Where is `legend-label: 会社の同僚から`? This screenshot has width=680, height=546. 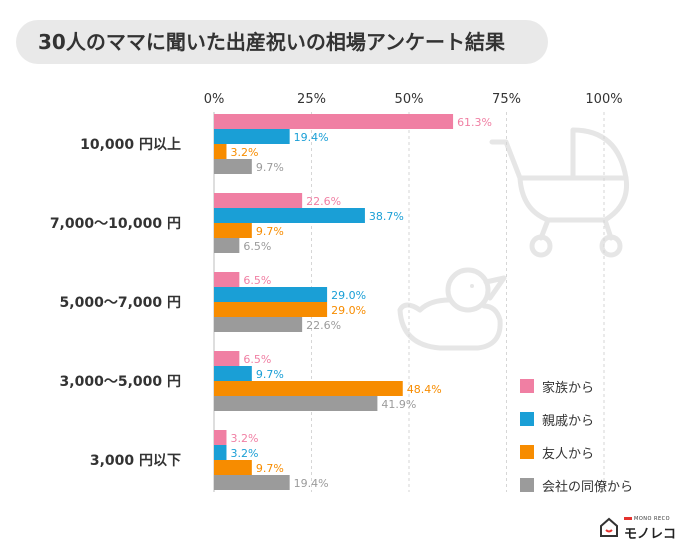 legend-label: 会社の同僚から is located at coordinates (588, 487).